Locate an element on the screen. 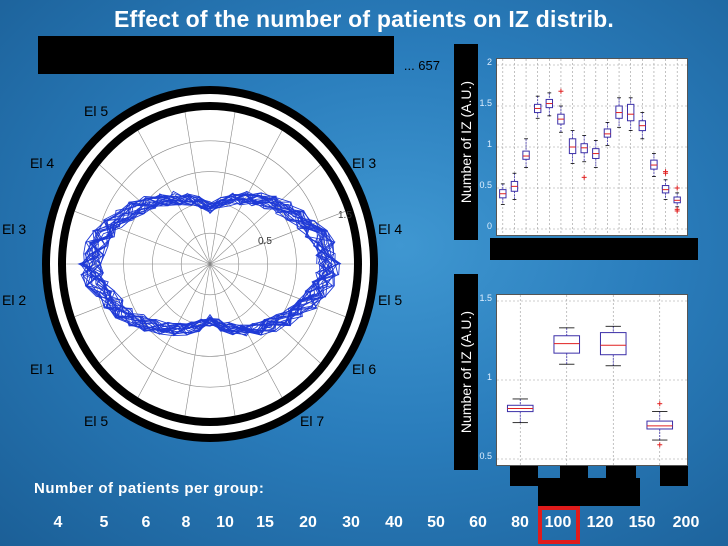  electrode-label-left-1: El 1 is located at coordinates (42, 369).